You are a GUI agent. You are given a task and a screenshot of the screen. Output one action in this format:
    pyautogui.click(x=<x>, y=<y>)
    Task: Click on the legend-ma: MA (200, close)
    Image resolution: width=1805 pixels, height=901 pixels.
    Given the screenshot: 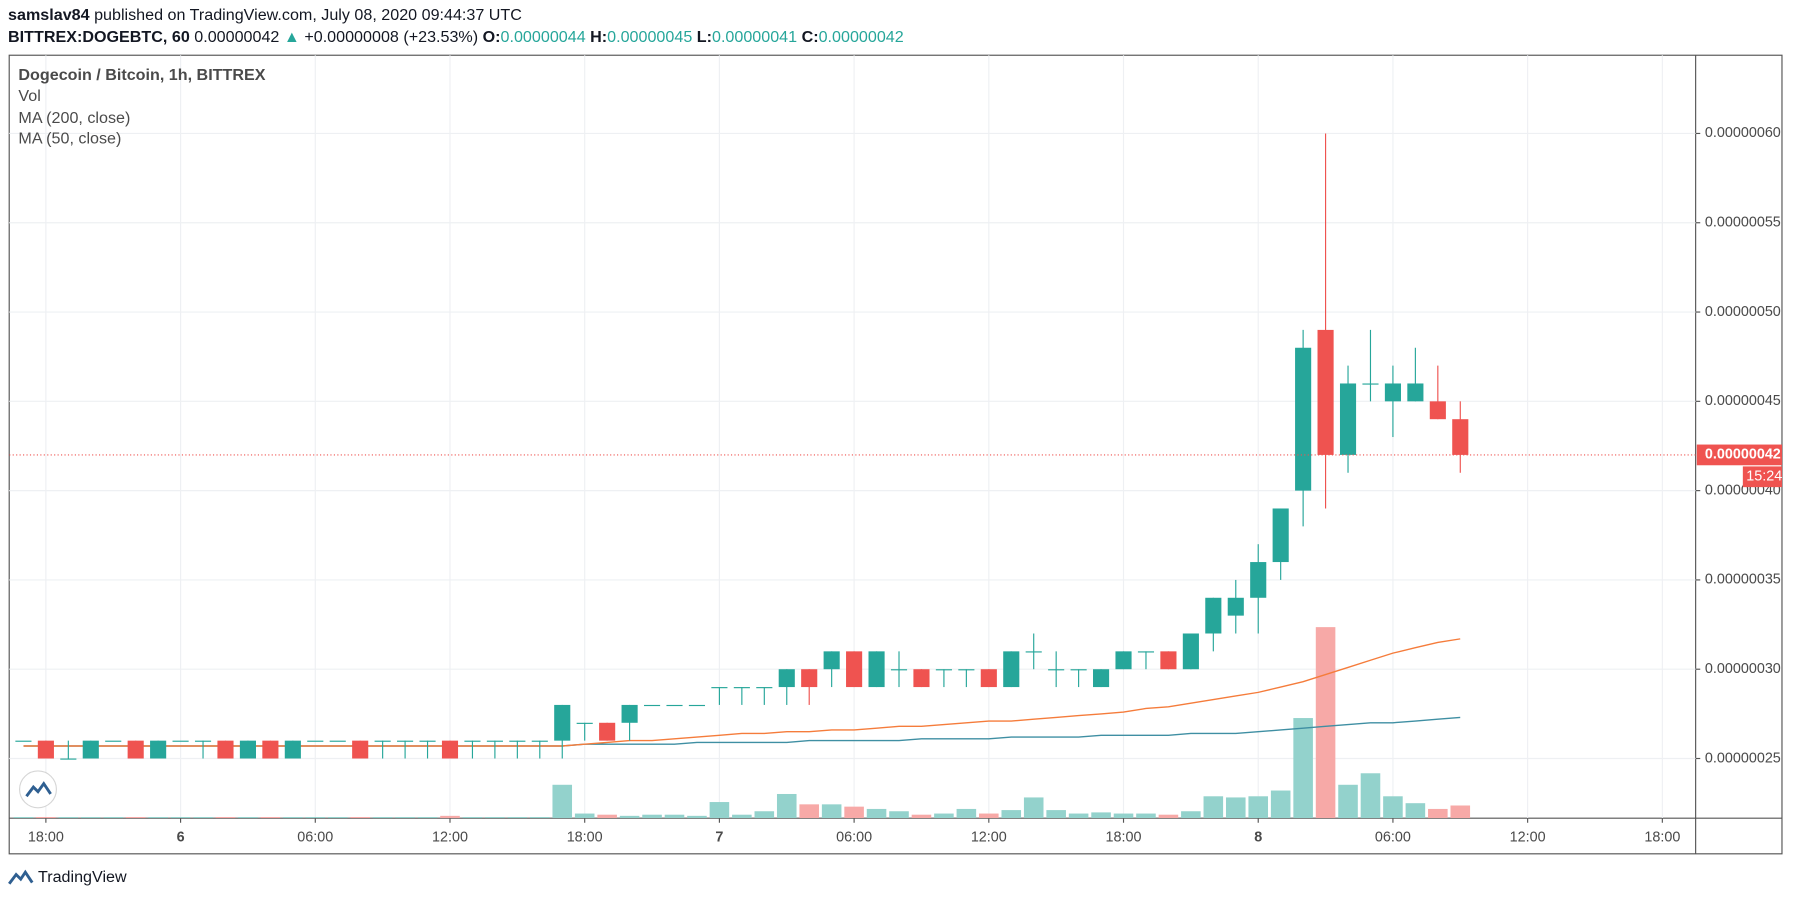 What is the action you would take?
    pyautogui.click(x=74, y=118)
    